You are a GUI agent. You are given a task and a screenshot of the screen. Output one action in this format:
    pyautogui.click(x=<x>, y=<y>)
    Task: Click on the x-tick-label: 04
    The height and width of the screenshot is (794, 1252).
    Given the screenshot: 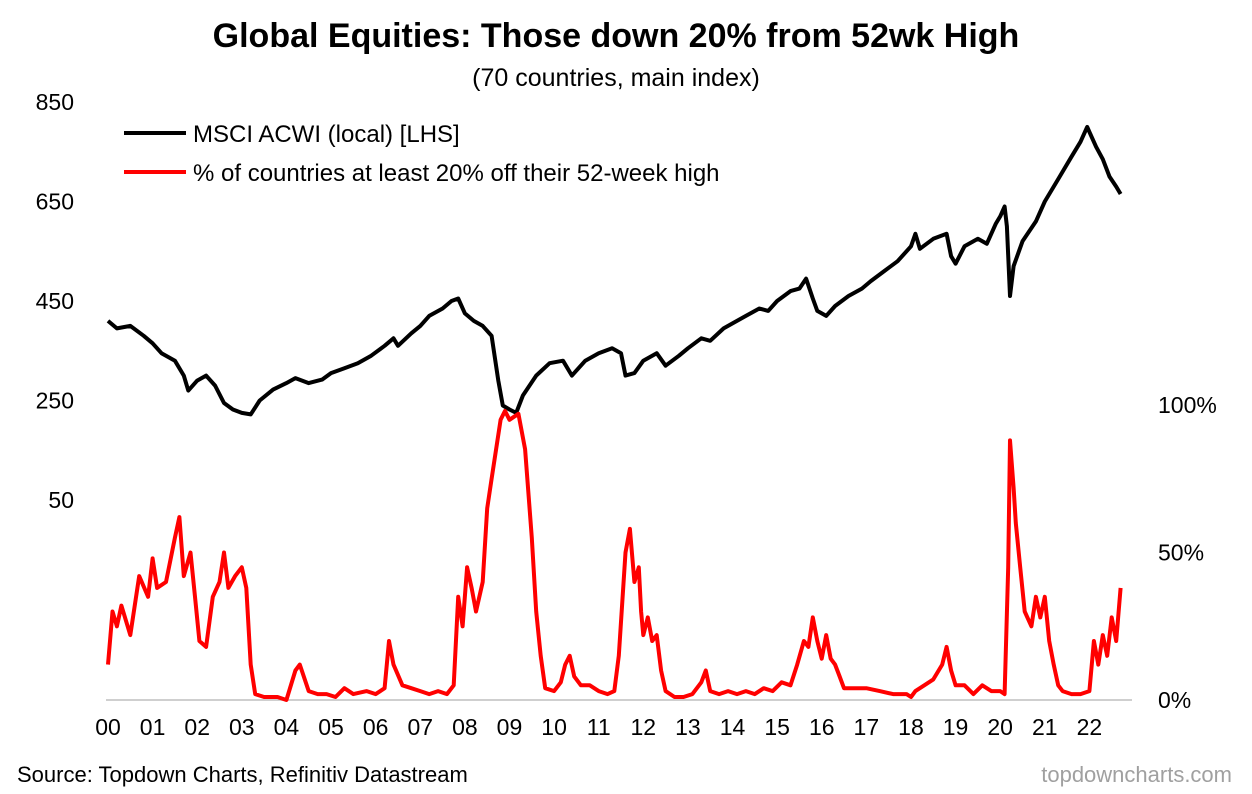 What is the action you would take?
    pyautogui.click(x=287, y=727)
    